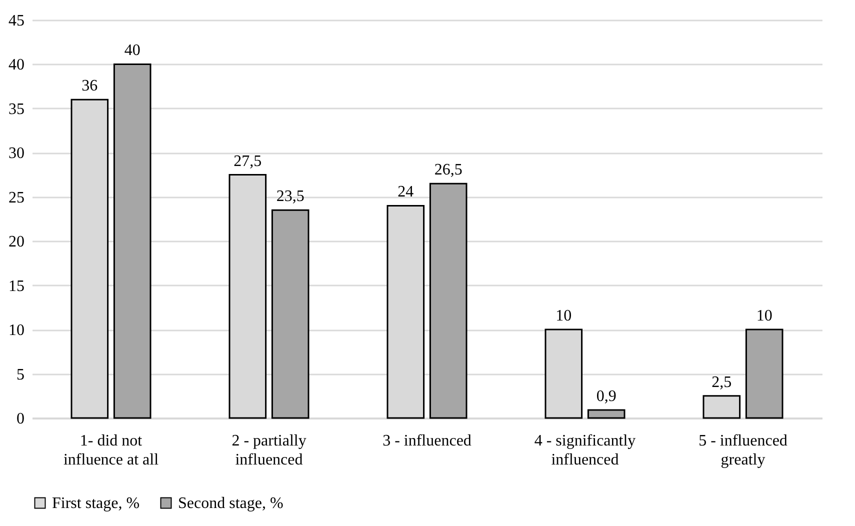 This screenshot has width=855, height=526. Describe the element at coordinates (585, 450) in the screenshot. I see `x-tick-label: 4 - significantly influenced` at that location.